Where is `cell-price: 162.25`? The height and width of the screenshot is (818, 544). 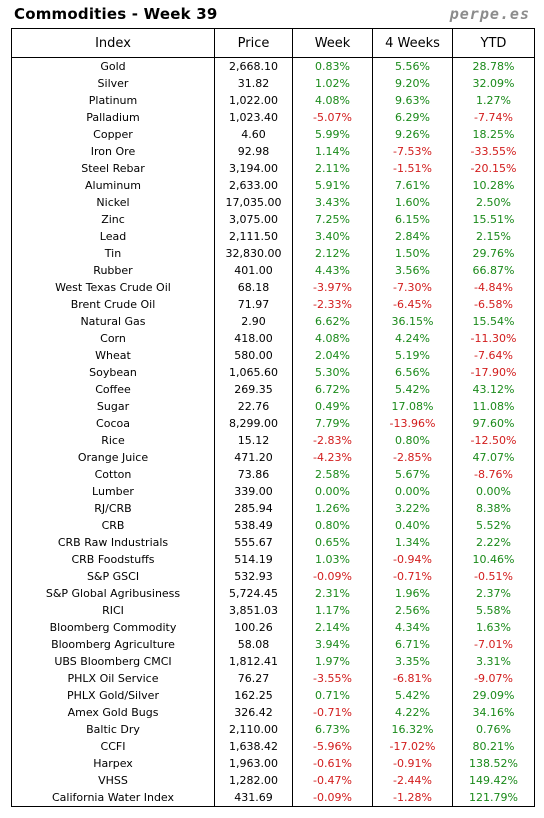 cell-price: 162.25 is located at coordinates (253, 695).